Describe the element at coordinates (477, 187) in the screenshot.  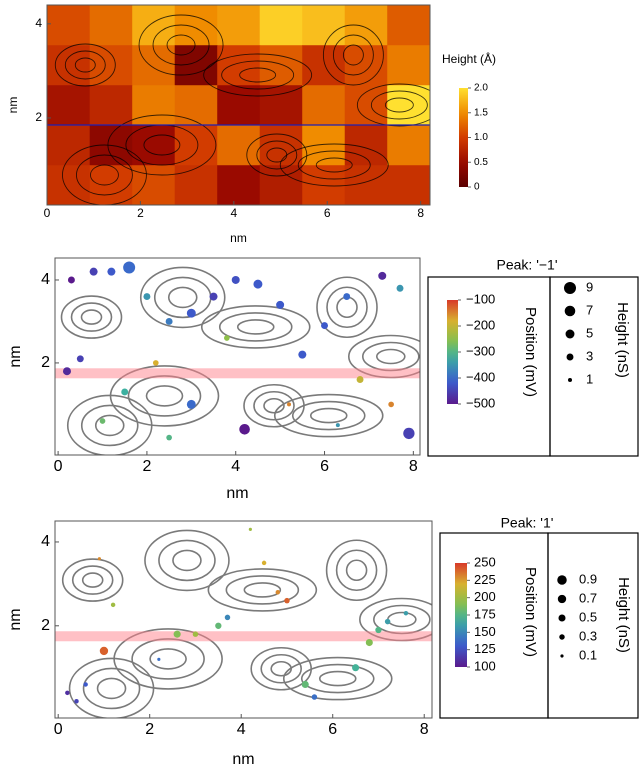
I see `colorbar-tick-label: 0` at that location.